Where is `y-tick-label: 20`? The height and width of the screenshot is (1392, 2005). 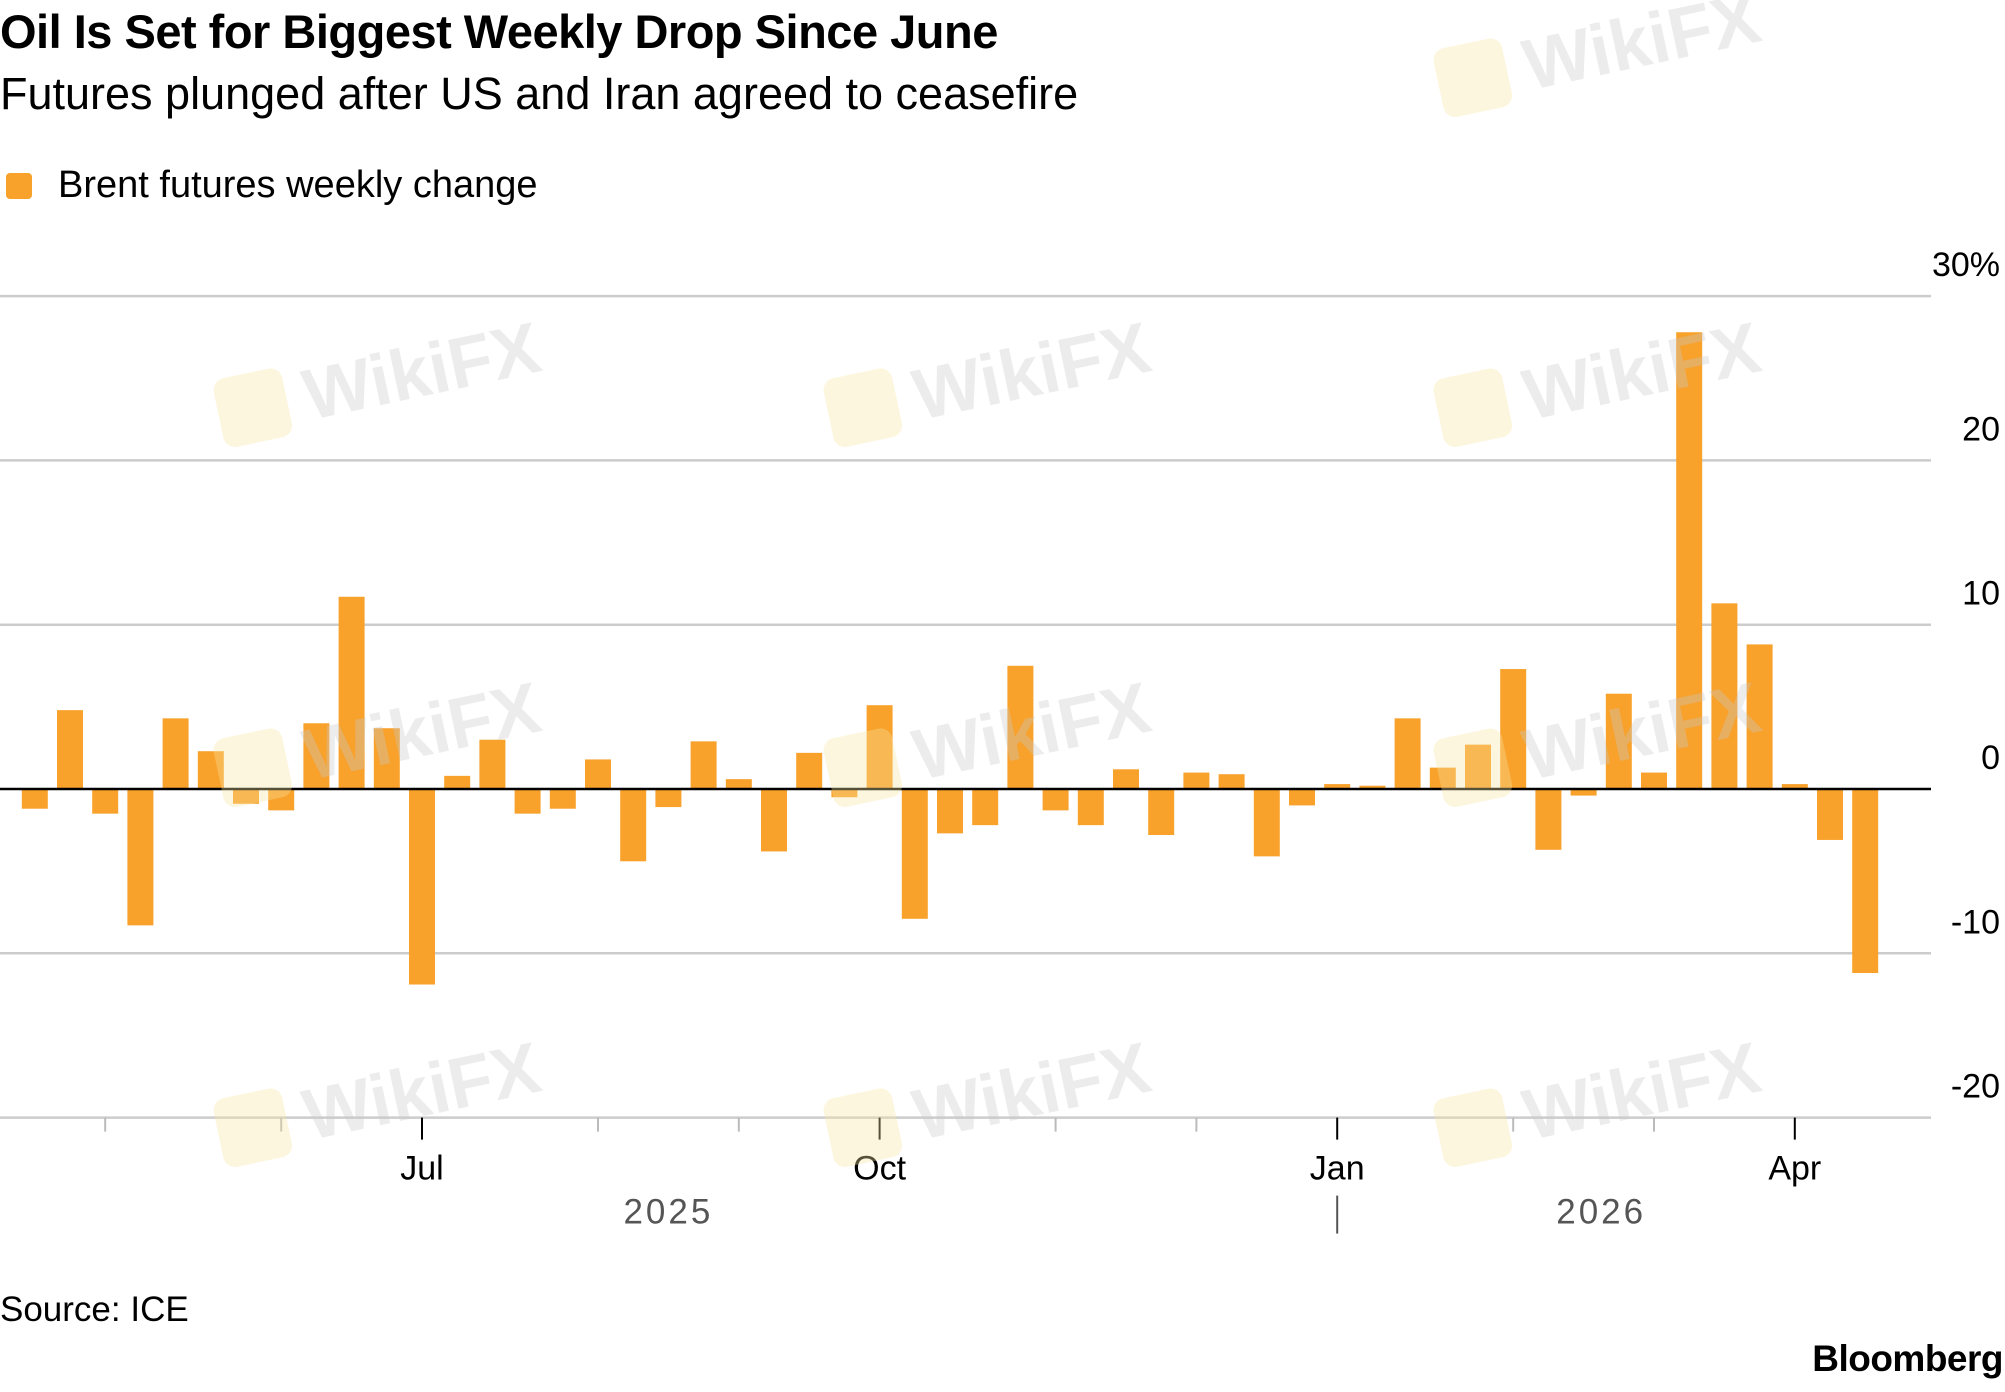 y-tick-label: 20 is located at coordinates (1981, 429).